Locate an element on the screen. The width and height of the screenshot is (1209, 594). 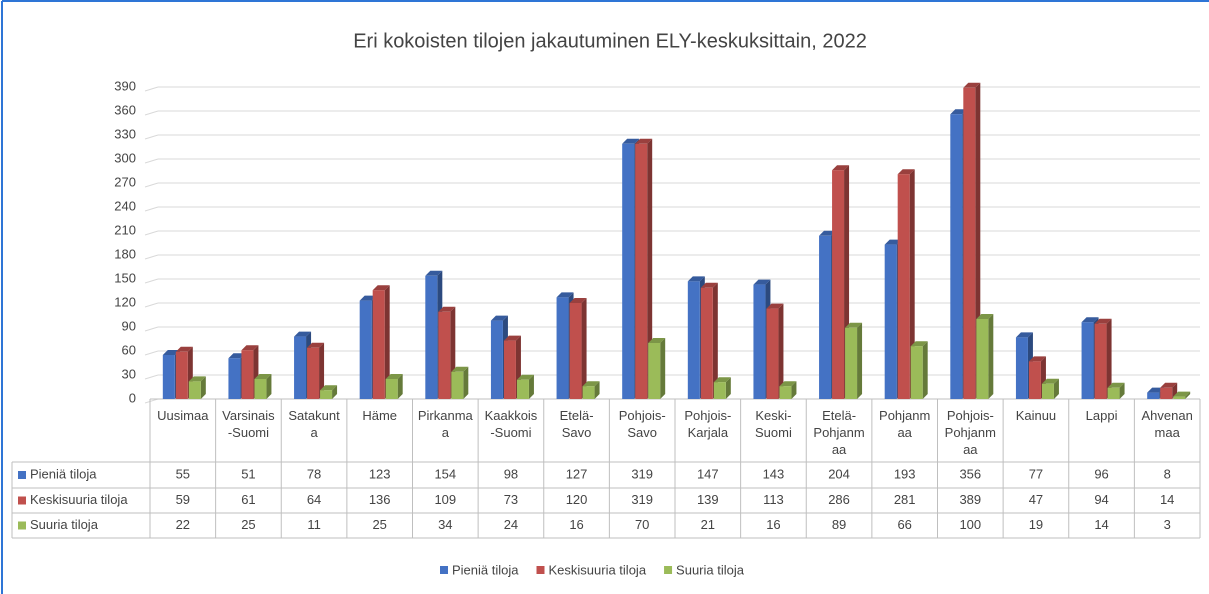
table-value: 59 is located at coordinates (183, 499).